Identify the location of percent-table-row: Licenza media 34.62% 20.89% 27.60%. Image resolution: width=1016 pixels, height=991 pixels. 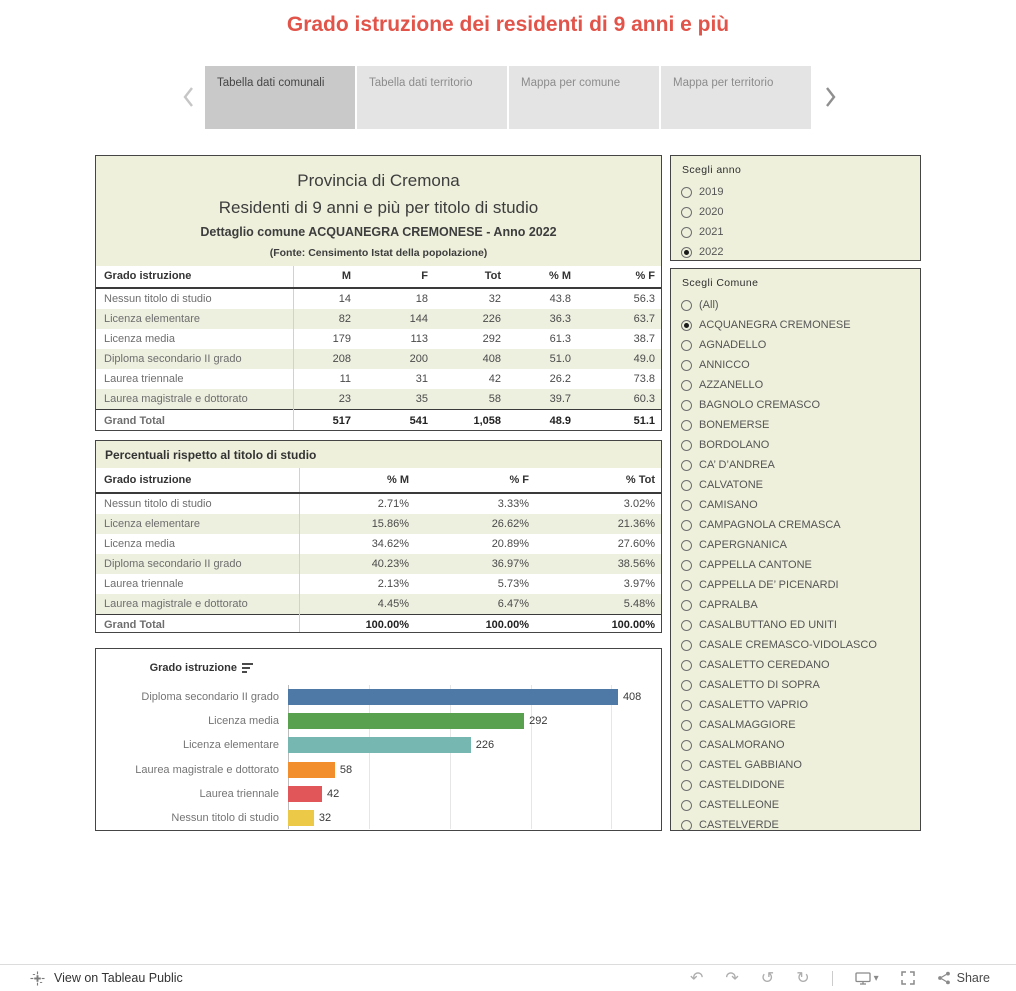
(378, 544).